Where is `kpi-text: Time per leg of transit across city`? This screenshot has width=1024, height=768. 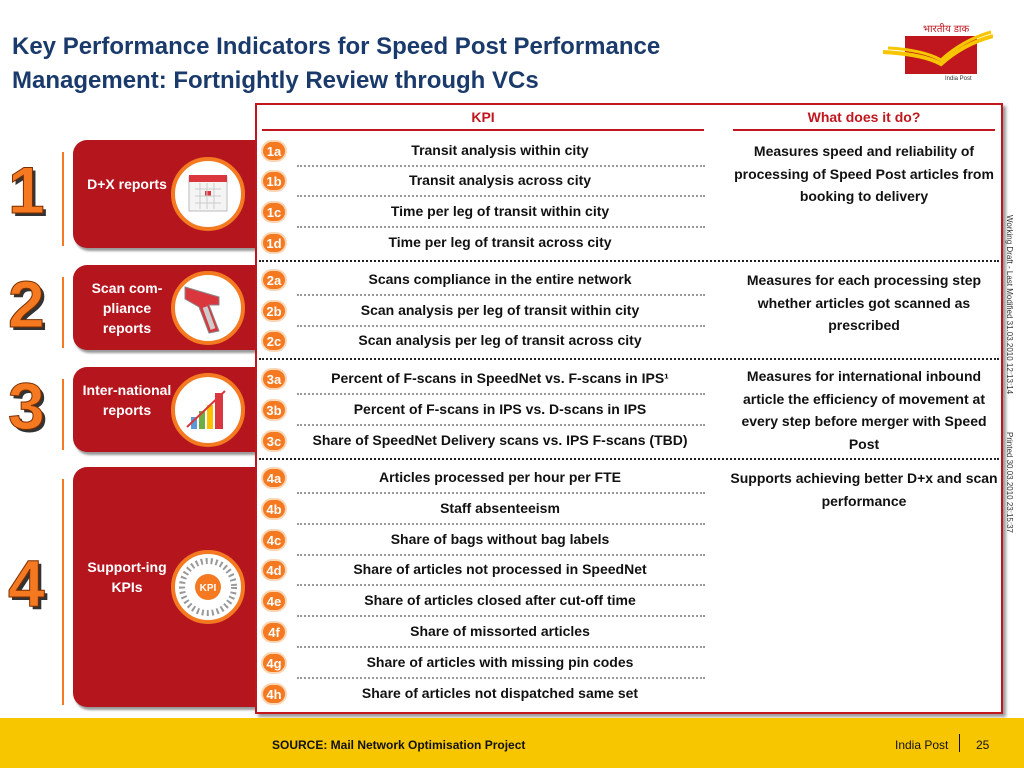 kpi-text: Time per leg of transit across city is located at coordinates (500, 242).